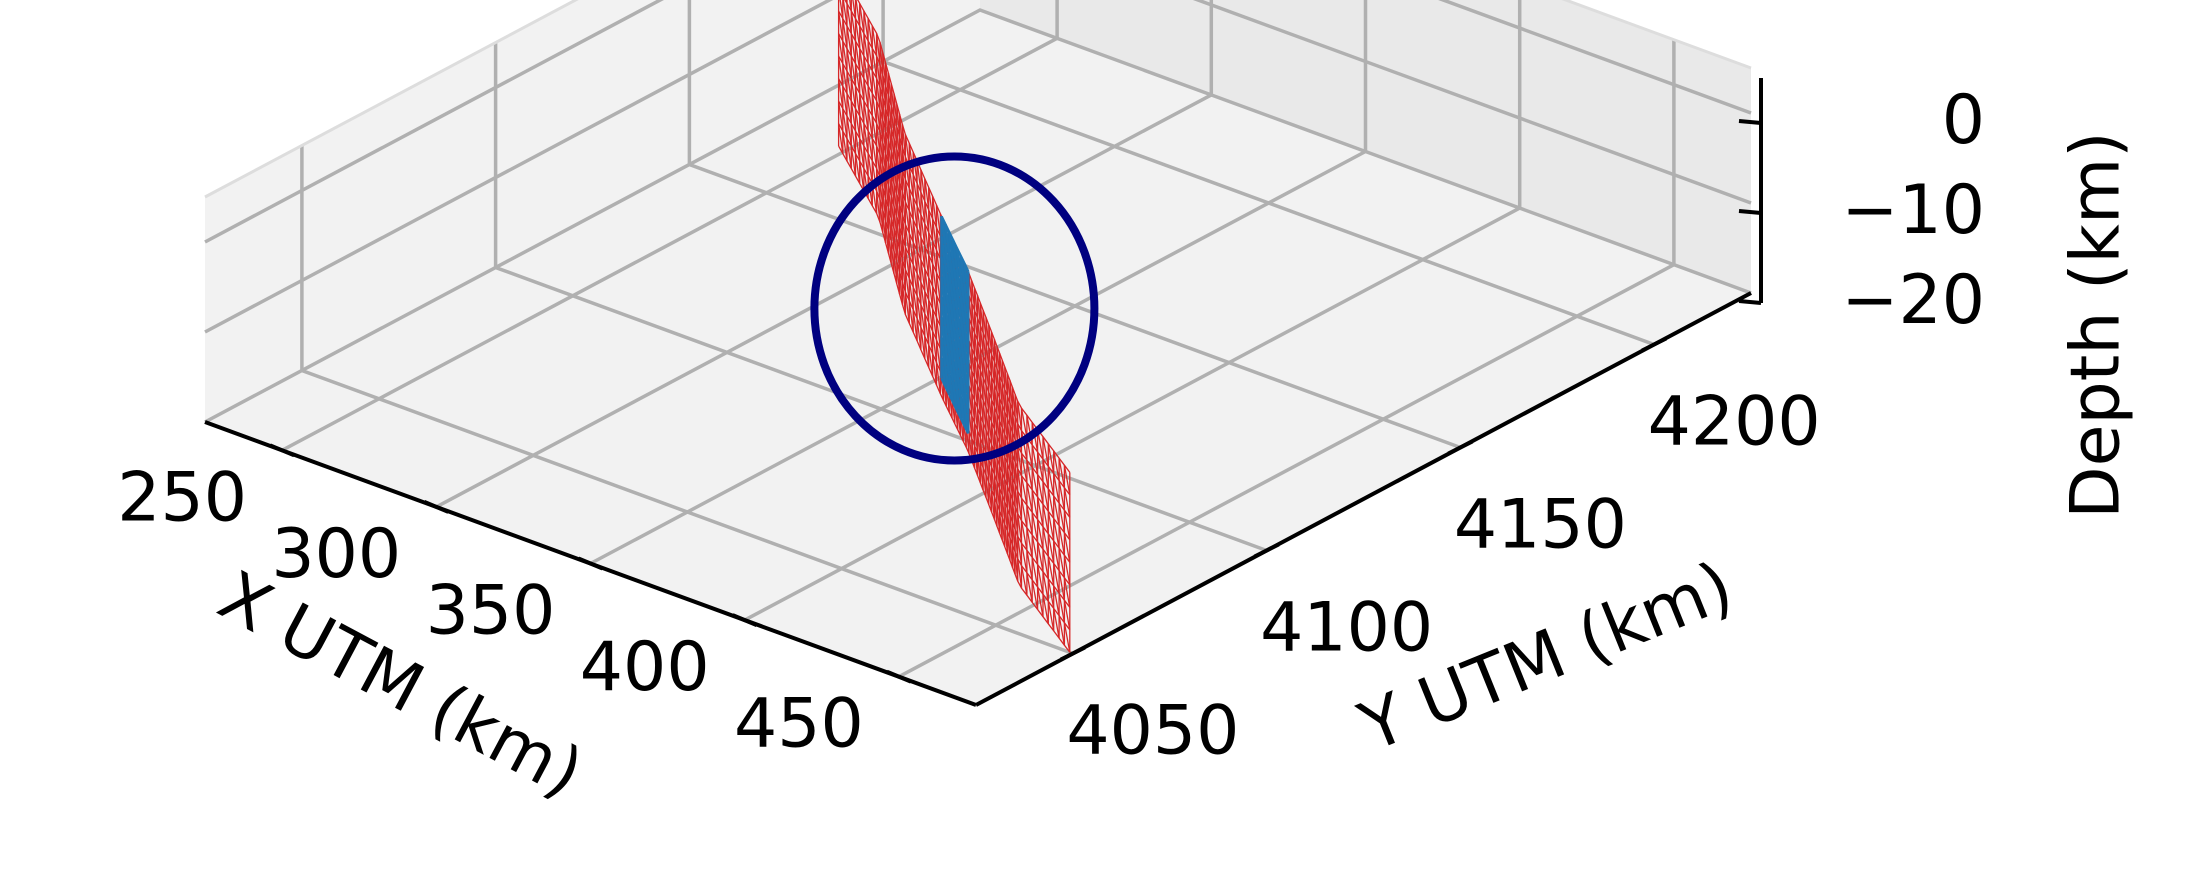 Image resolution: width=2200 pixels, height=872 pixels. What do you see at coordinates (336, 554) in the screenshot?
I see `x-tick-label: 300` at bounding box center [336, 554].